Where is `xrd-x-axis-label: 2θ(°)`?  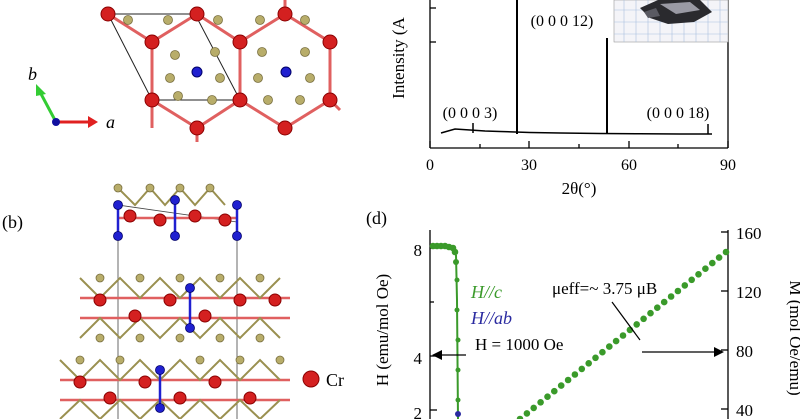
xrd-x-axis-label: 2θ(°) is located at coordinates (579, 188).